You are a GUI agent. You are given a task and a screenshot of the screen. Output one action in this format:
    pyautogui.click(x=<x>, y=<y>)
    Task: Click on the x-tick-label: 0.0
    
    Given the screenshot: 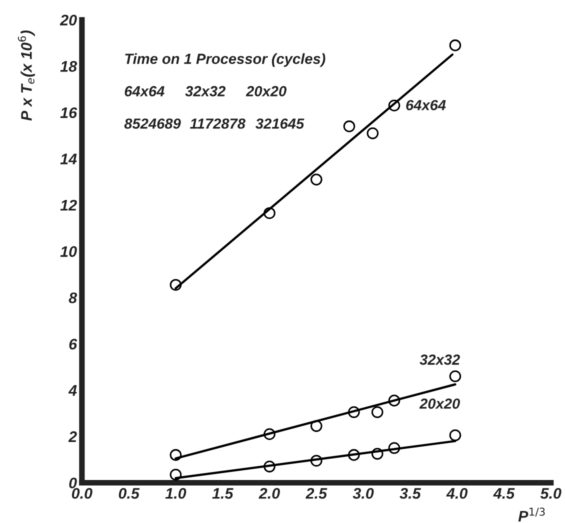 What is the action you would take?
    pyautogui.click(x=82, y=493)
    